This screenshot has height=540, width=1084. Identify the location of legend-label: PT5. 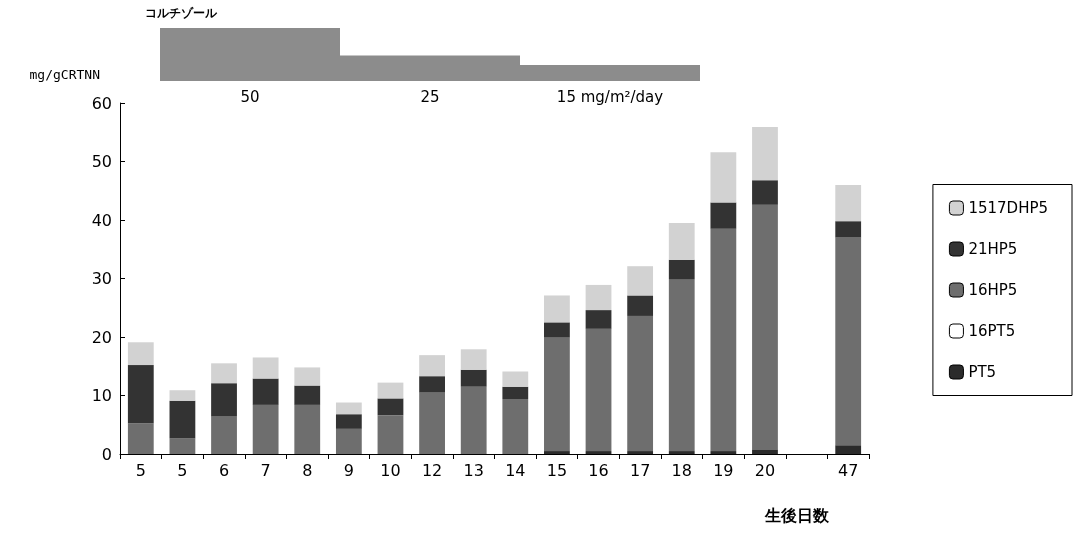
(982, 372).